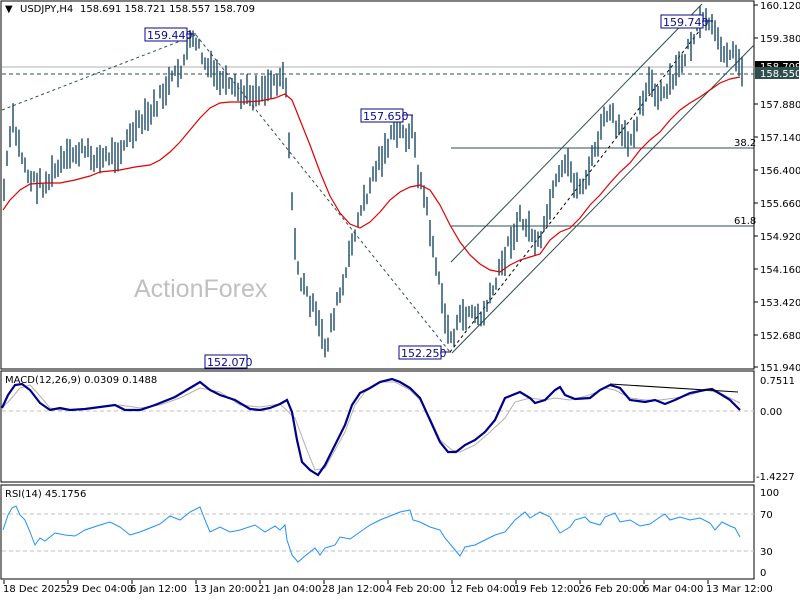  What do you see at coordinates (167, 9) in the screenshot?
I see `ohlc-values: 158.691 158.721 158.557 158.709` at bounding box center [167, 9].